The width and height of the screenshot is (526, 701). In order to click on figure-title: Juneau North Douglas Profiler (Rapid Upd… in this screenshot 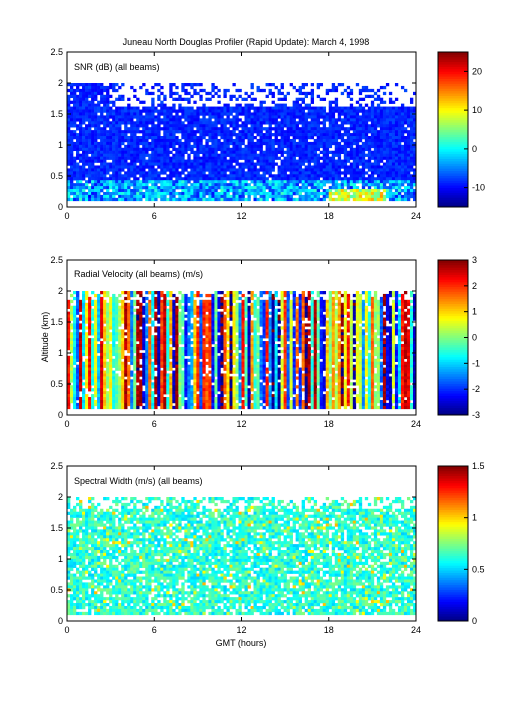, I will do `click(246, 42)`.